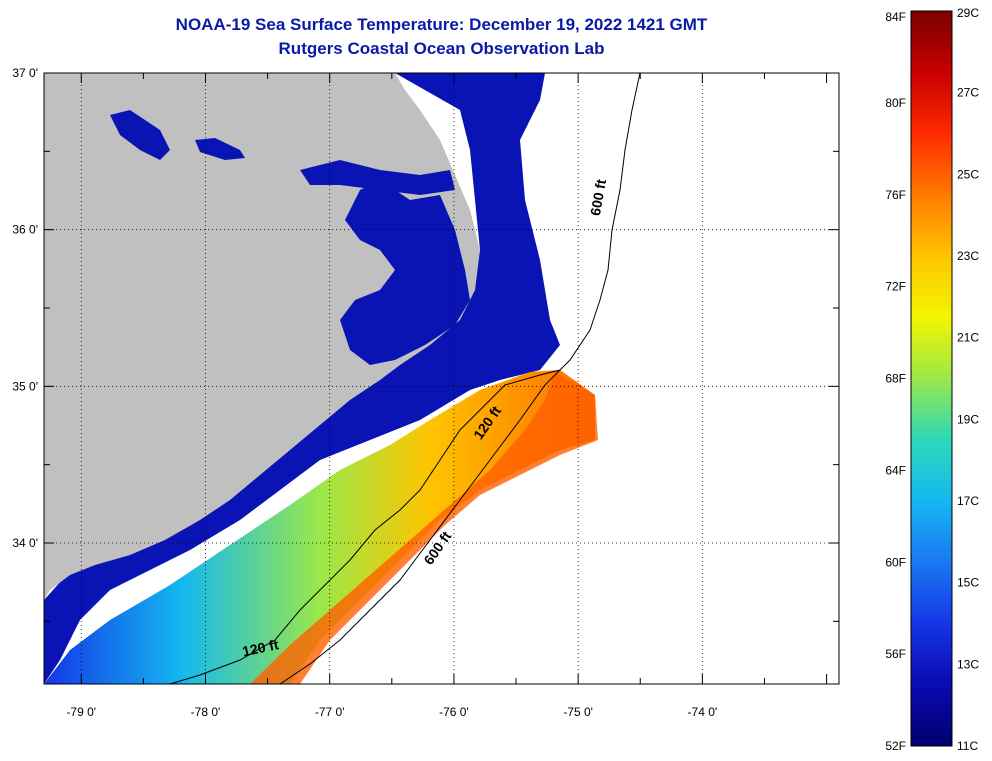  I want to click on lon-label-4: -75 0', so click(578, 712).